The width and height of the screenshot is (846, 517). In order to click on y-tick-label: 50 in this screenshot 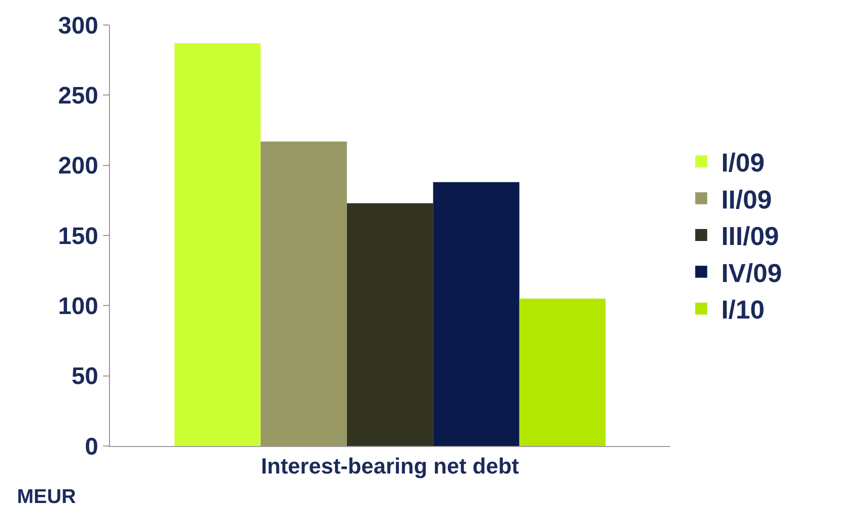, I will do `click(84, 376)`.